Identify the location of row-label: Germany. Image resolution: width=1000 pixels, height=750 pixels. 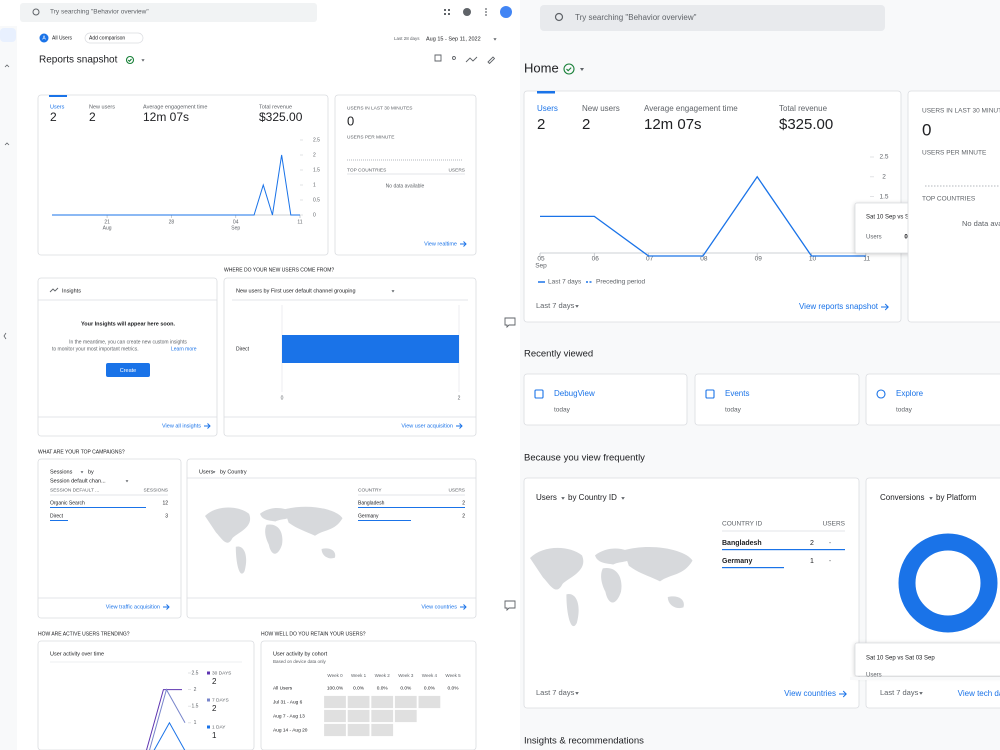
(737, 561).